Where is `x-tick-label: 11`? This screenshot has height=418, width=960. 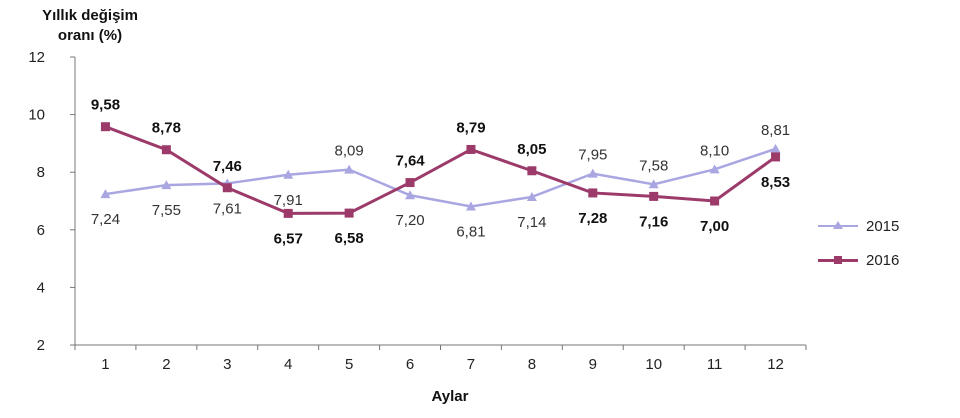
x-tick-label: 11 is located at coordinates (715, 364).